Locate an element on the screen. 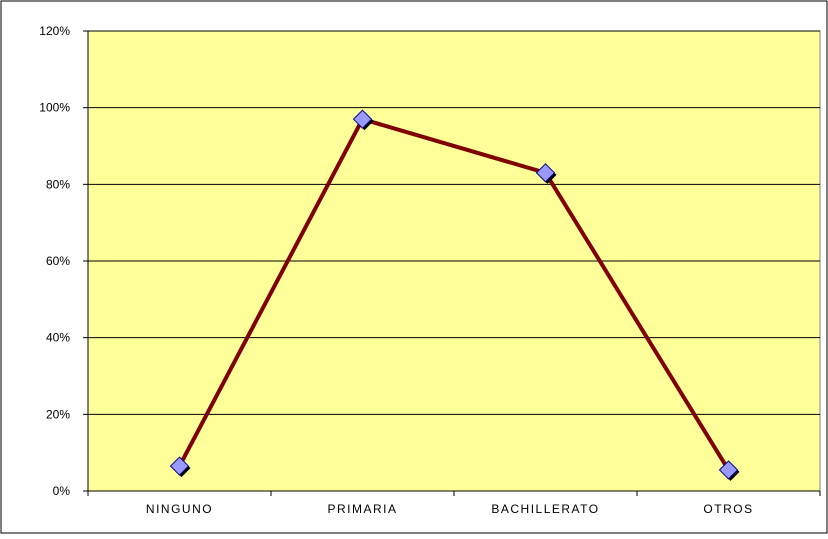 This screenshot has height=539, width=828. y-tick-label: 40% is located at coordinates (58, 338).